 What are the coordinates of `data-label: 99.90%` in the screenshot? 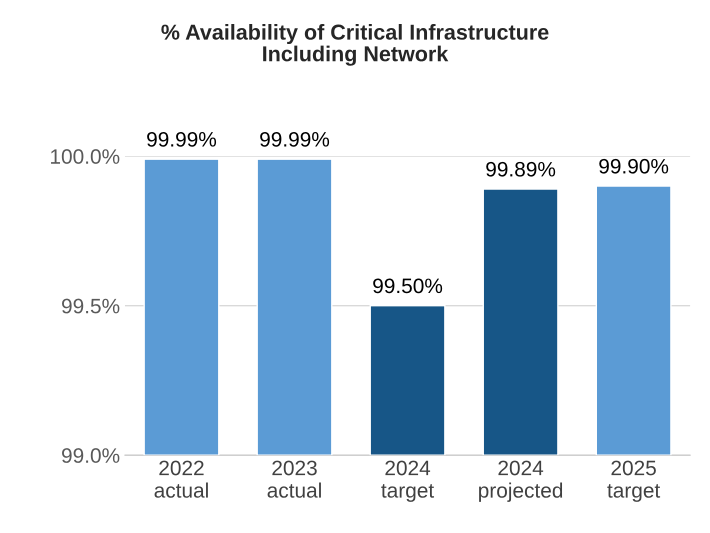 It's located at (633, 166).